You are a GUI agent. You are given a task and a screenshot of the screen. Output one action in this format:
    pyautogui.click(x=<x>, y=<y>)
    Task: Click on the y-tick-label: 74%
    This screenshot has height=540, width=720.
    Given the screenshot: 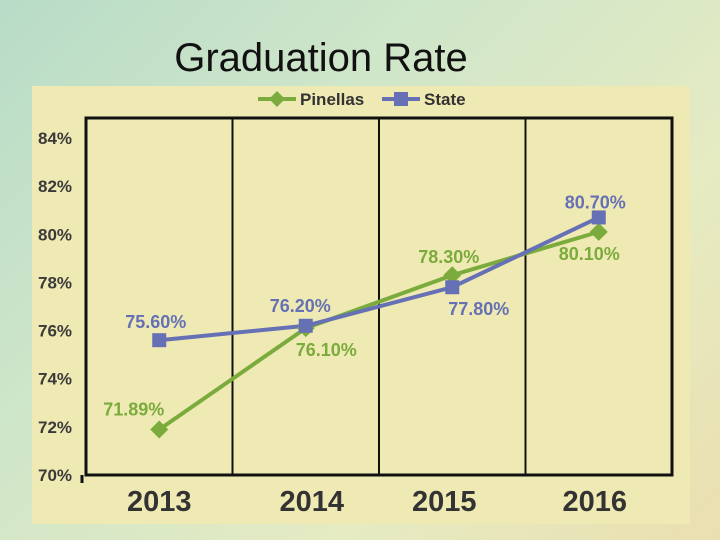 What is the action you would take?
    pyautogui.click(x=55, y=379)
    